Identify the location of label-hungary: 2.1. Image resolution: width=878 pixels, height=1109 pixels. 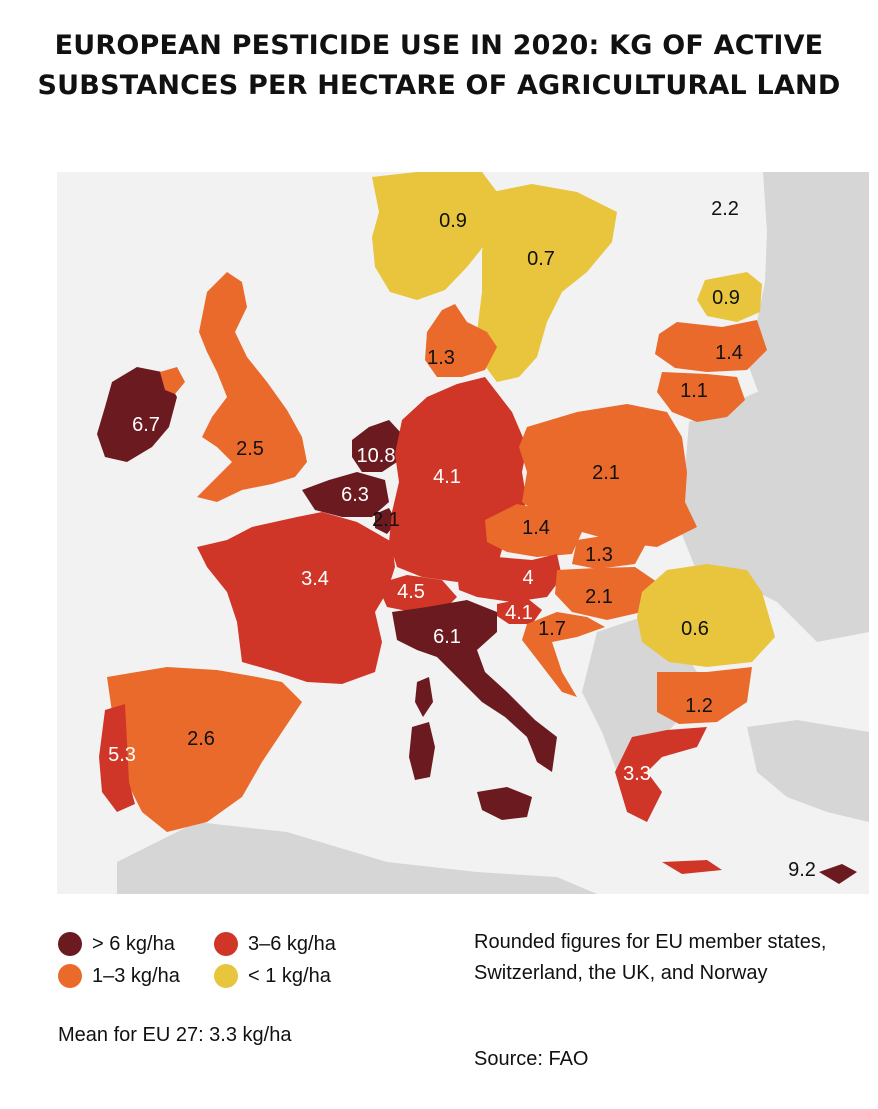
(599, 597).